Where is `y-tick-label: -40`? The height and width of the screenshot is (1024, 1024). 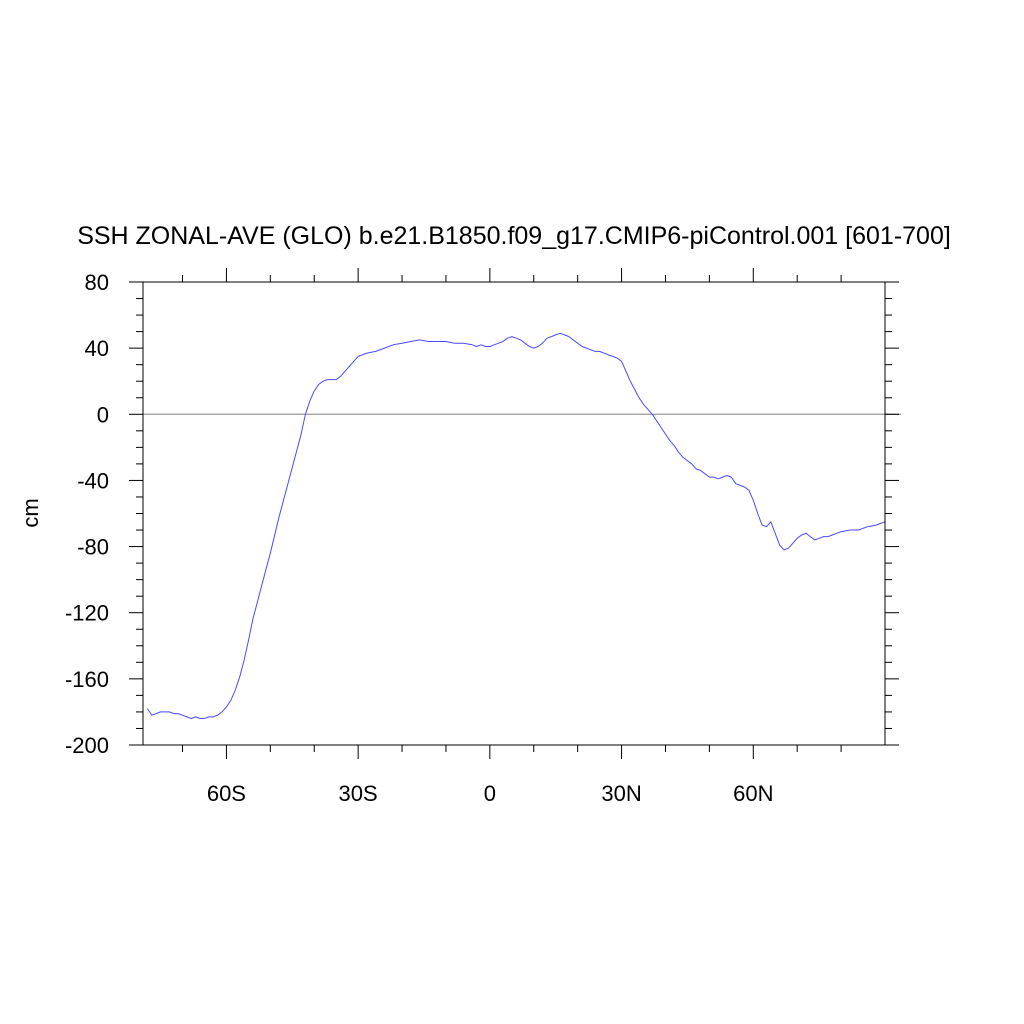 y-tick-label: -40 is located at coordinates (93, 480).